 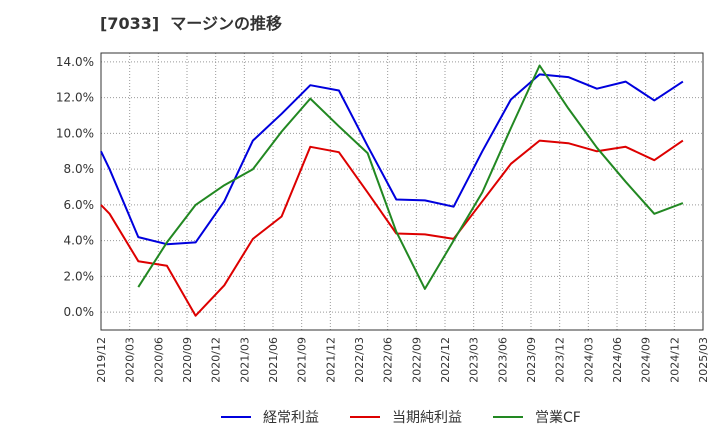 I want to click on x-tick-label: 2024/09, so click(x=646, y=360).